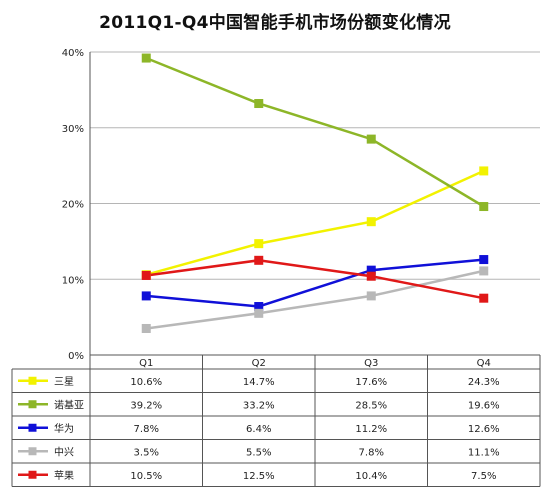  Describe the element at coordinates (64, 451) in the screenshot. I see `legend-label: 中兴` at that location.